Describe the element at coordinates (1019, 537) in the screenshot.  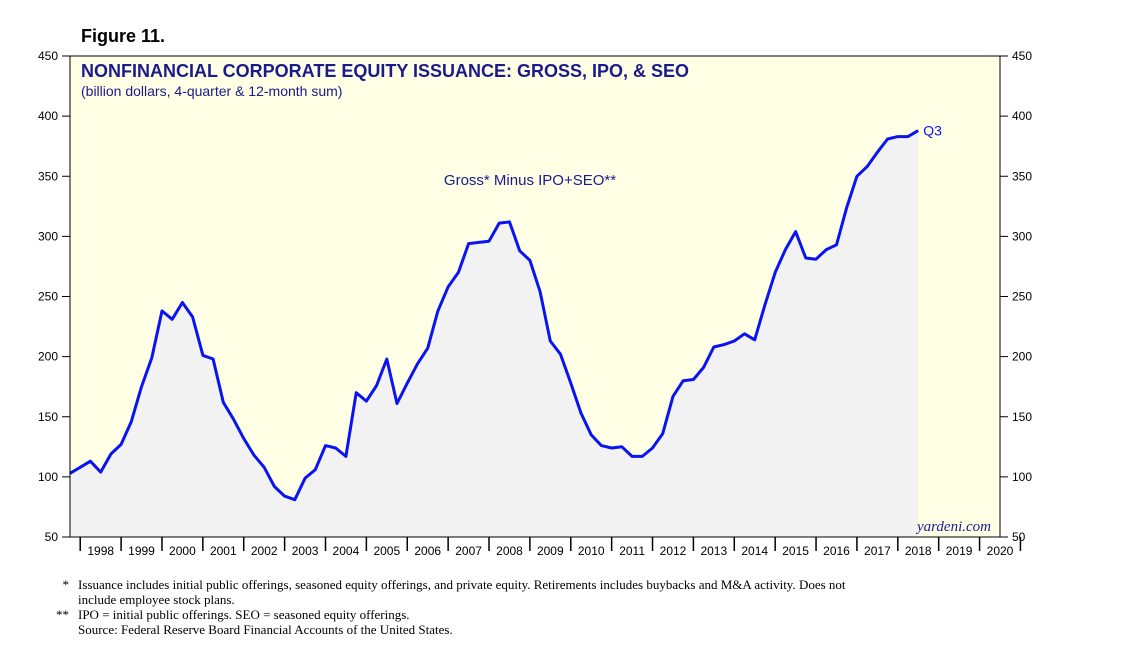
I see `y-tick-label-right: 50` at that location.